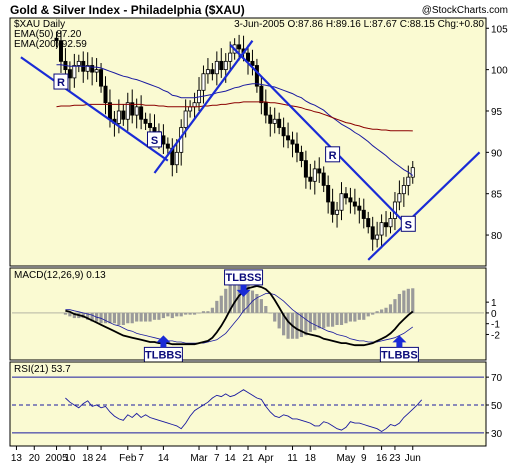 The image size is (520, 468). What do you see at coordinates (497, 378) in the screenshot?
I see `rsi-y-label: 70` at bounding box center [497, 378].